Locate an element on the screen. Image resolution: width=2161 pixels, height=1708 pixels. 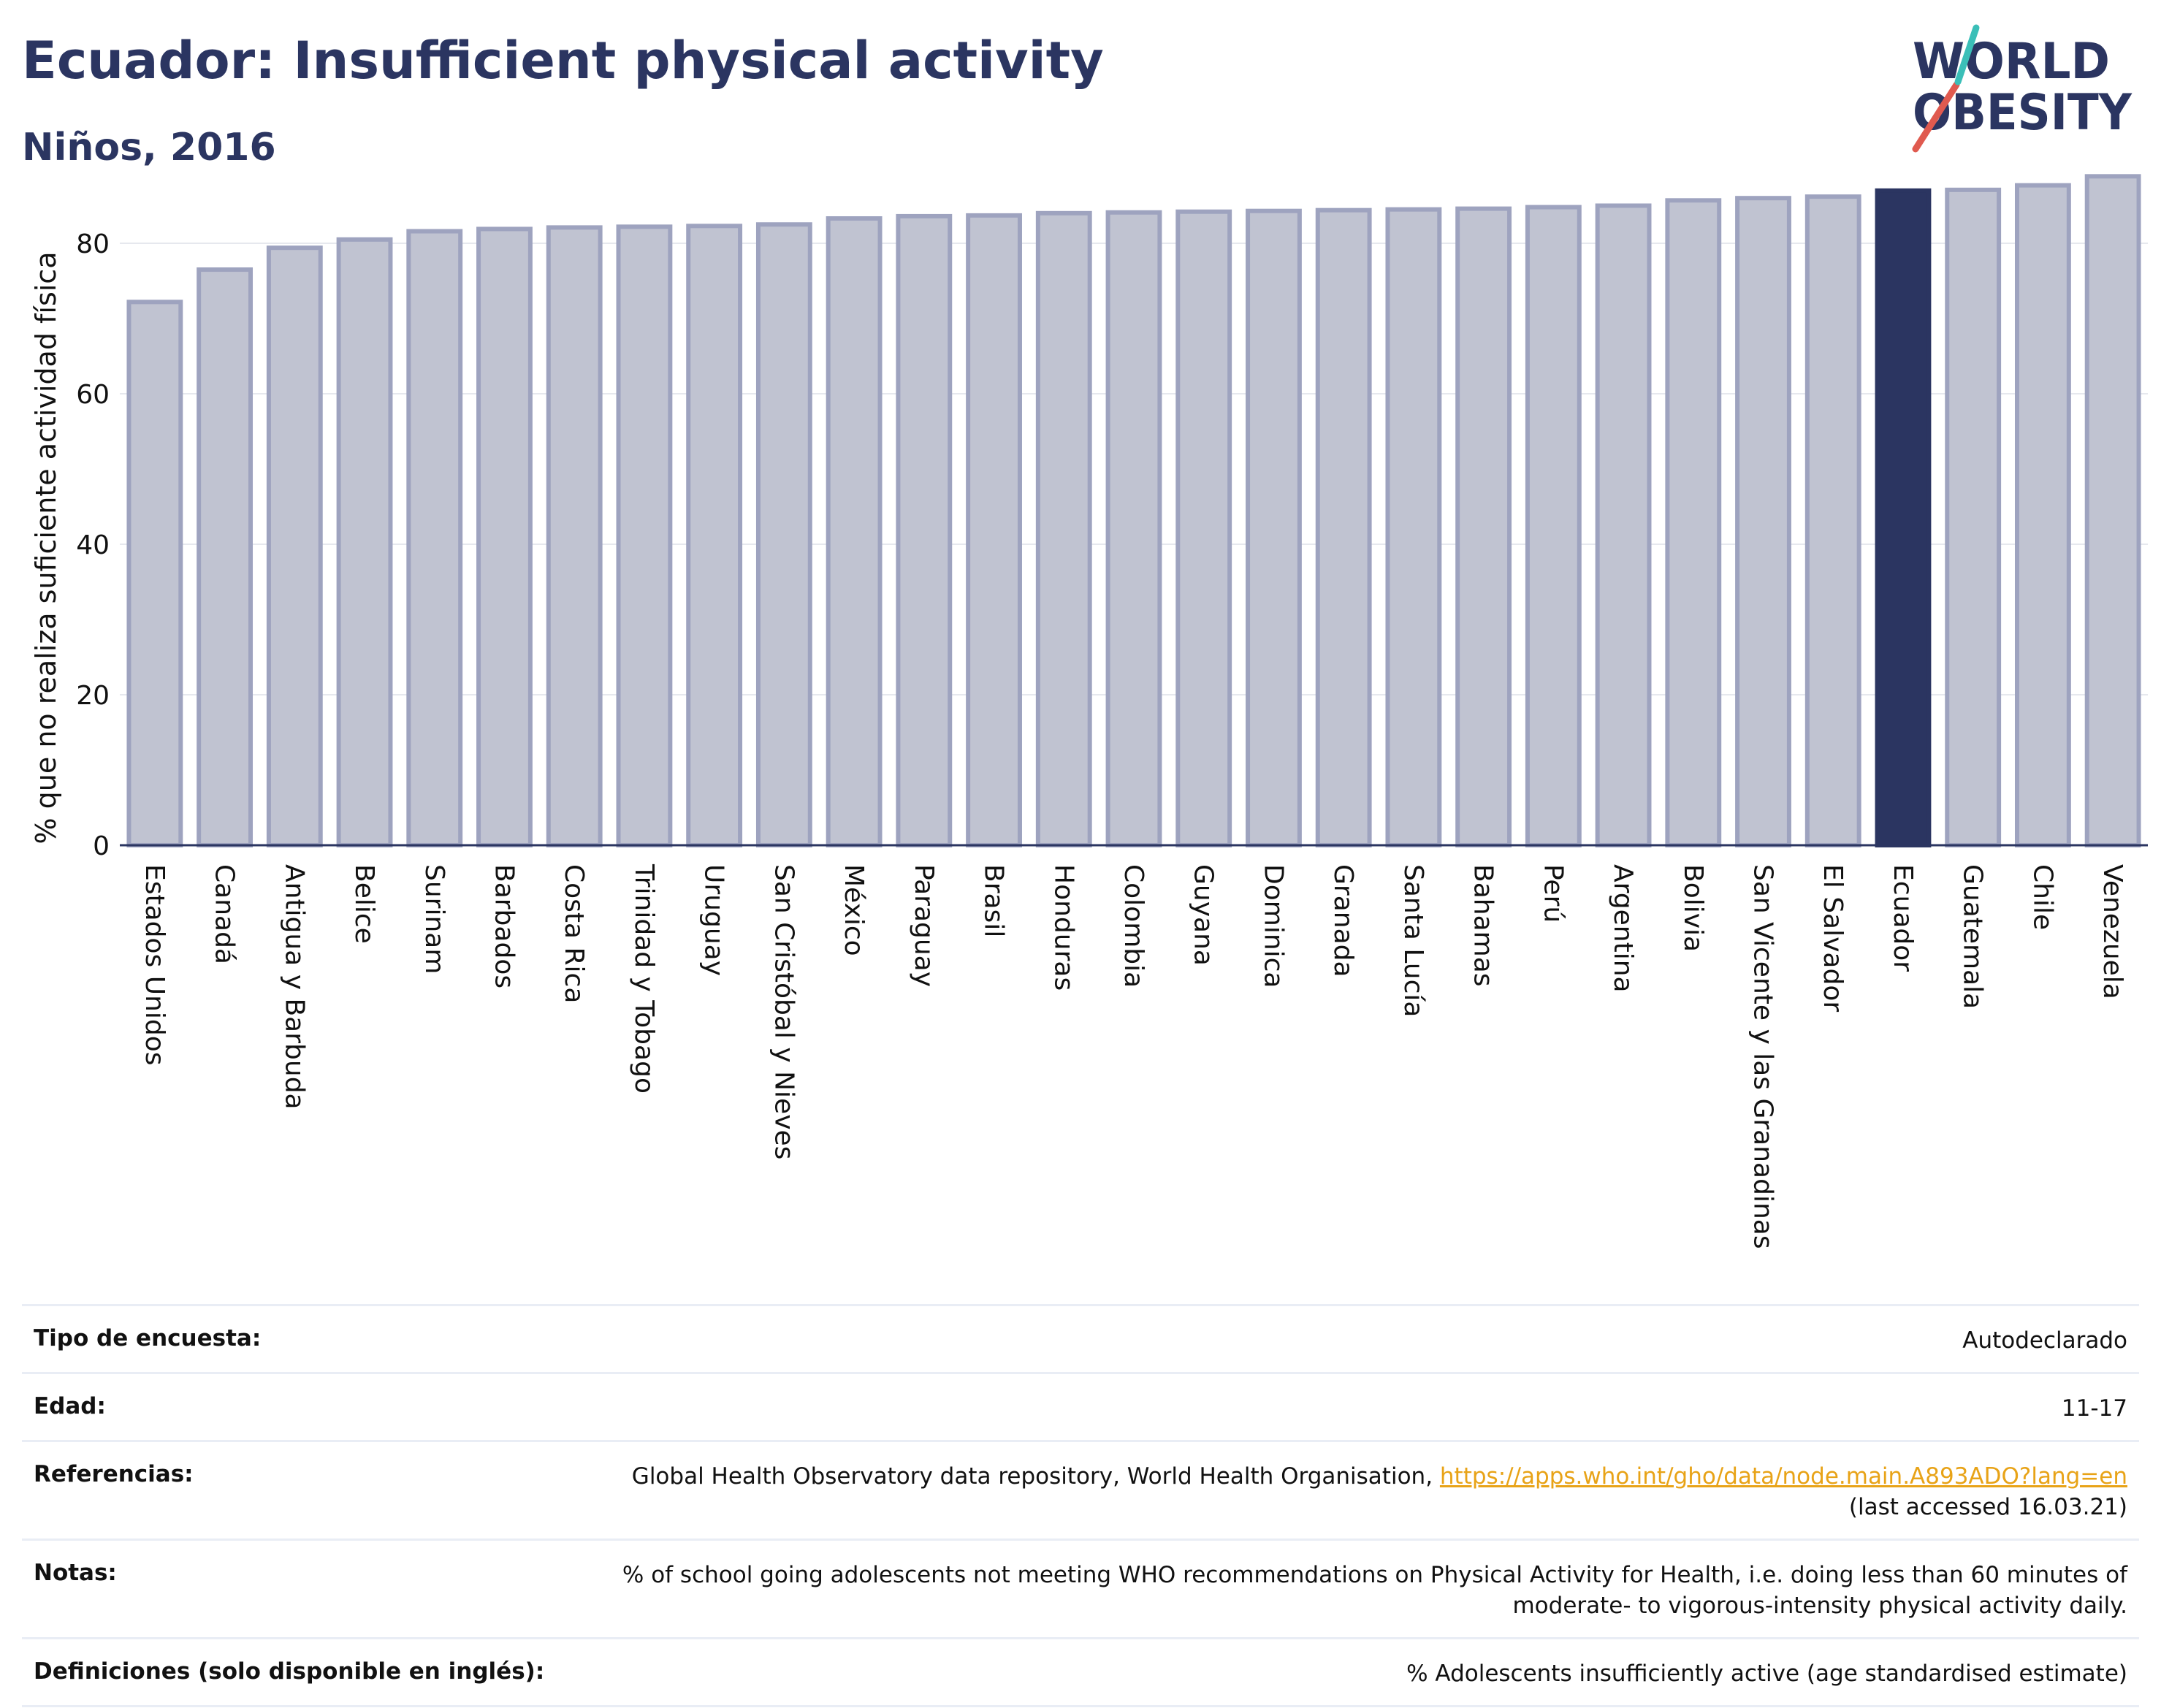
bar-perú is located at coordinates (1554, 526).